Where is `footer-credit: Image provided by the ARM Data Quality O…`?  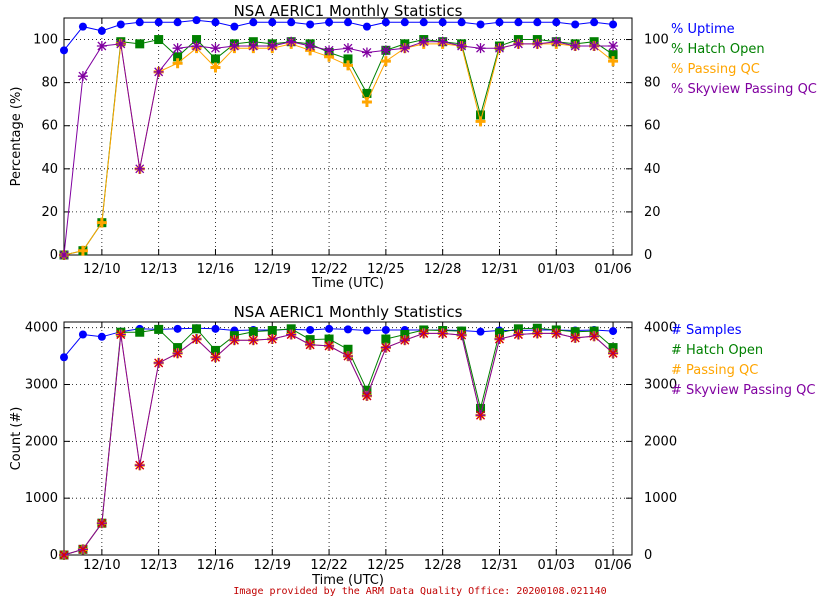
footer-credit: Image provided by the ARM Data Quality O… is located at coordinates (420, 591).